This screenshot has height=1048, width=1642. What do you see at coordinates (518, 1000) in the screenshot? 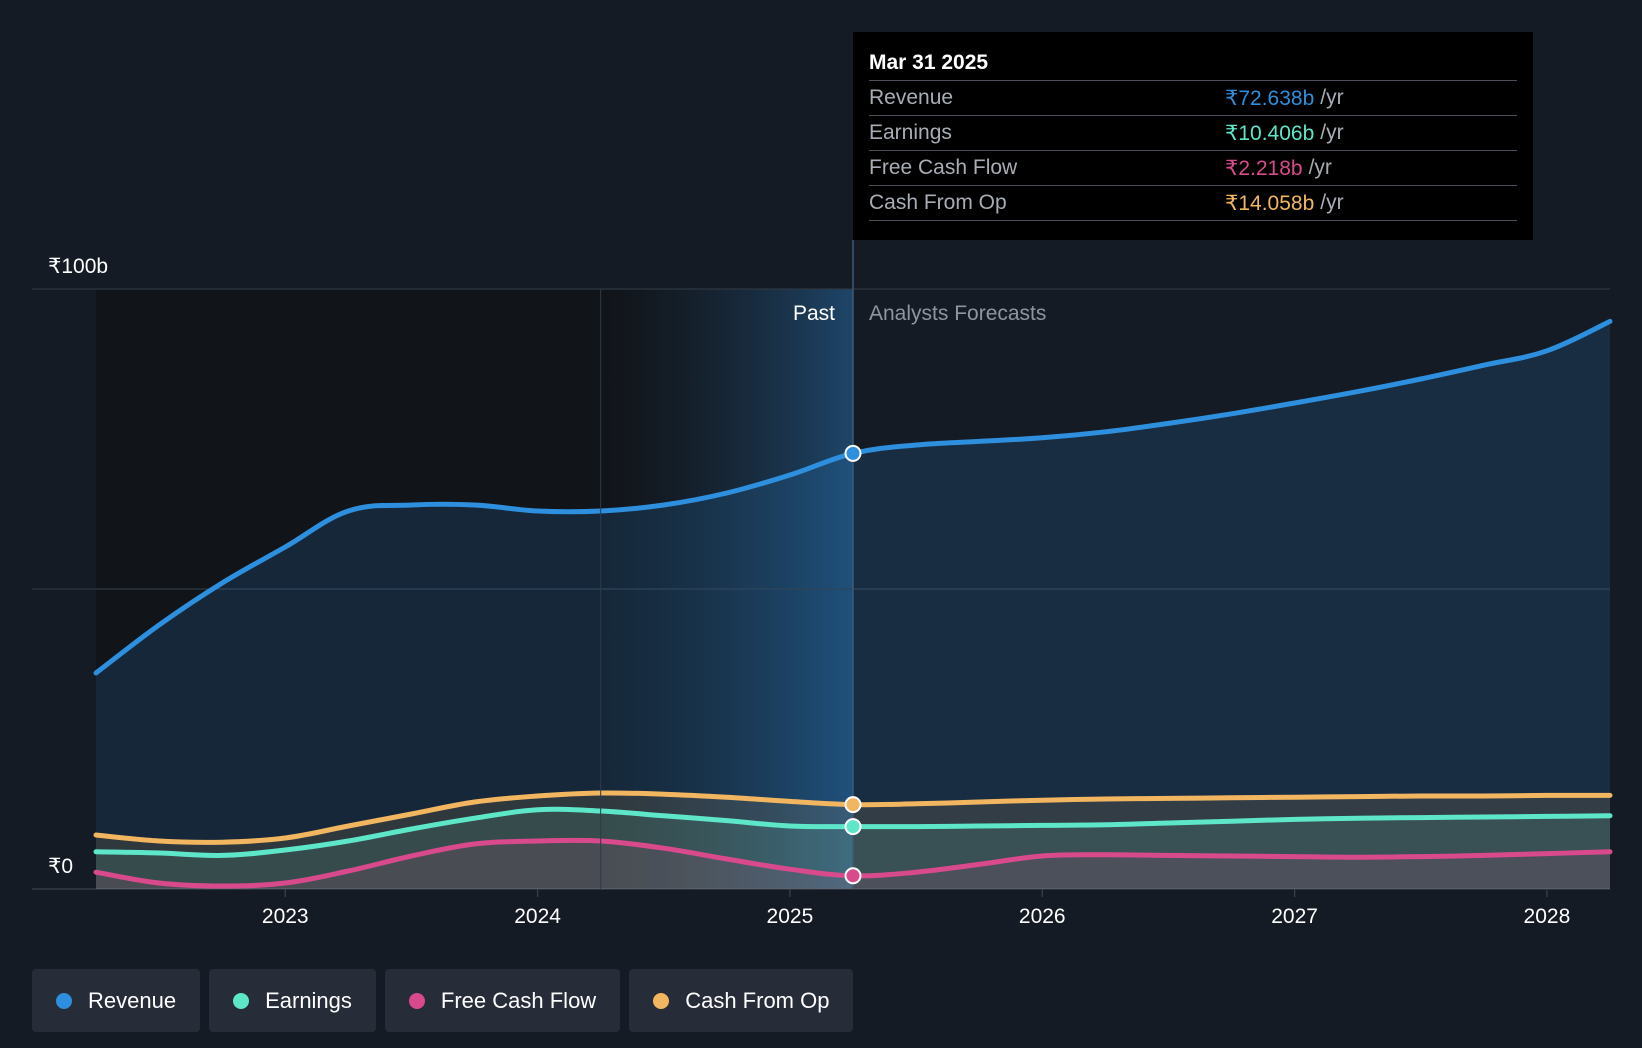
I see `legend-label: Free Cash Flow` at bounding box center [518, 1000].